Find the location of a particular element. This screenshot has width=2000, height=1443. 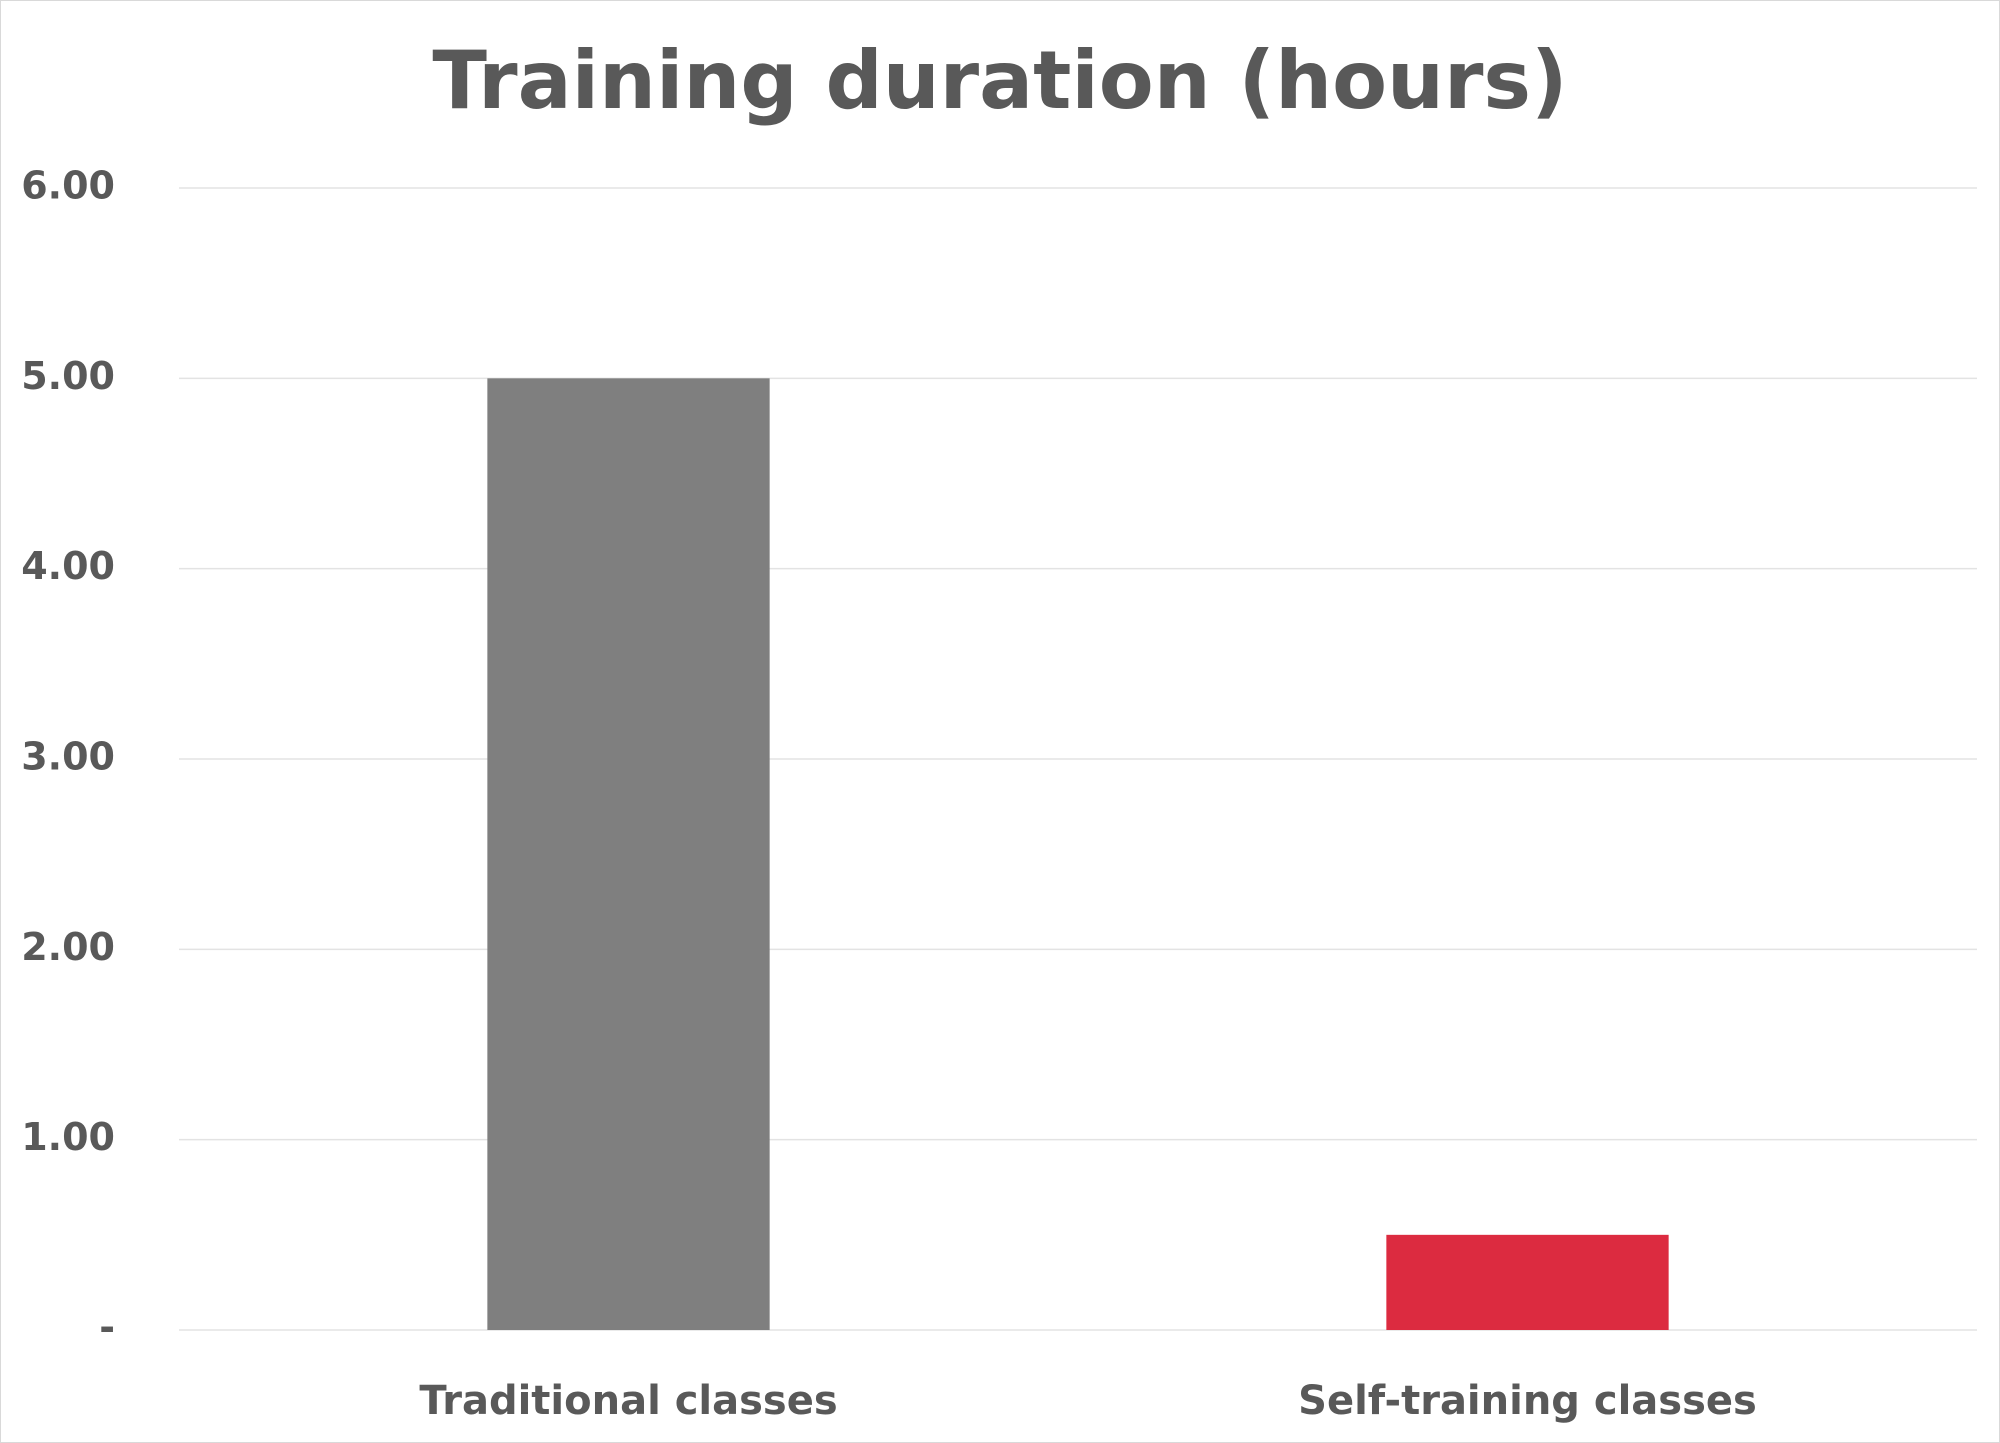

y-tick-label: 3.00 is located at coordinates (68, 757).